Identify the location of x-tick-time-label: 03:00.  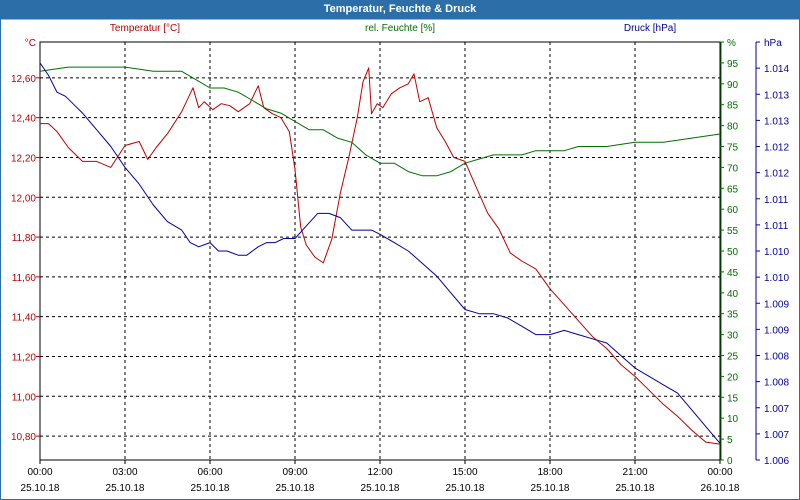
(124, 472).